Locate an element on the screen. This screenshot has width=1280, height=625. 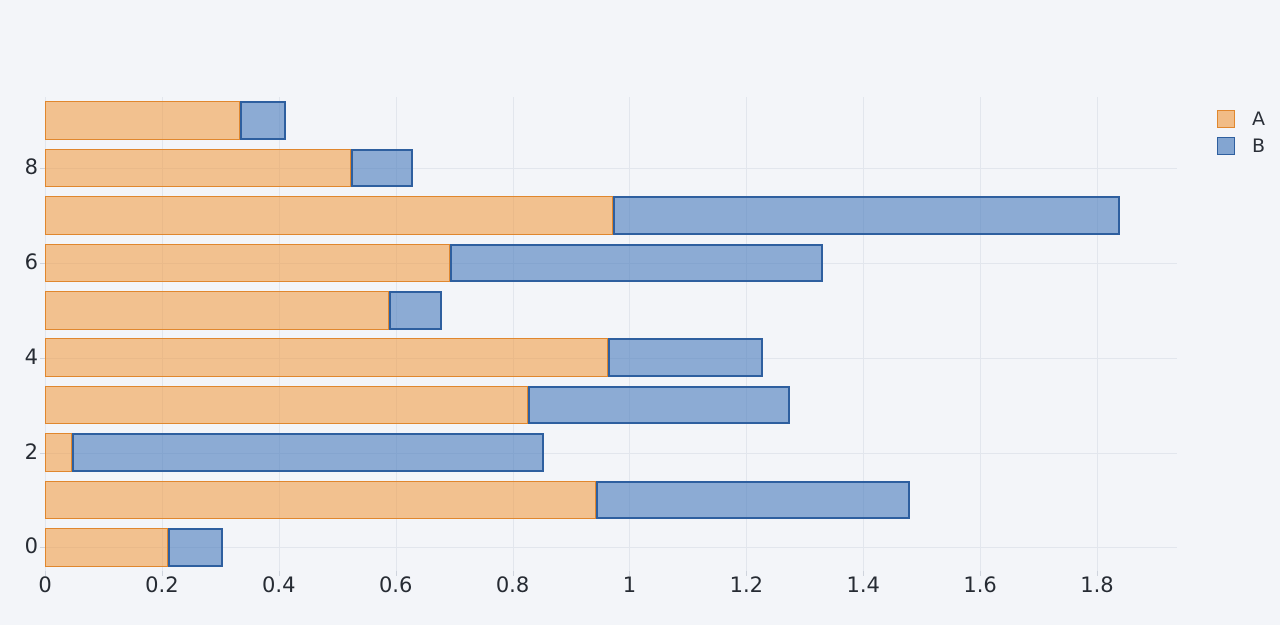
bar-segment-b-cat4 is located at coordinates (685, 357).